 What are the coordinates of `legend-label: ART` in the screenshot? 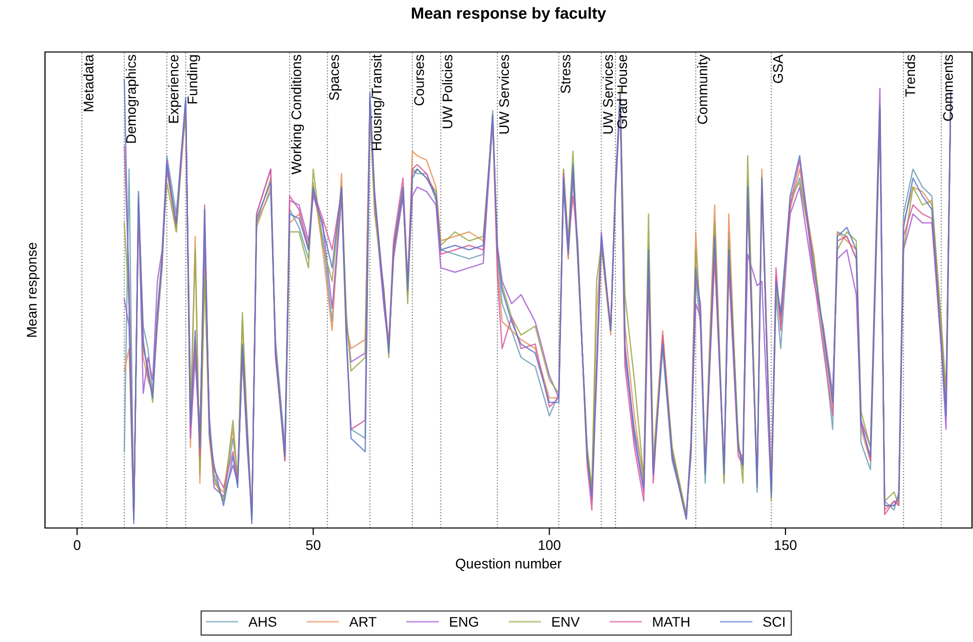 It's located at (362, 622).